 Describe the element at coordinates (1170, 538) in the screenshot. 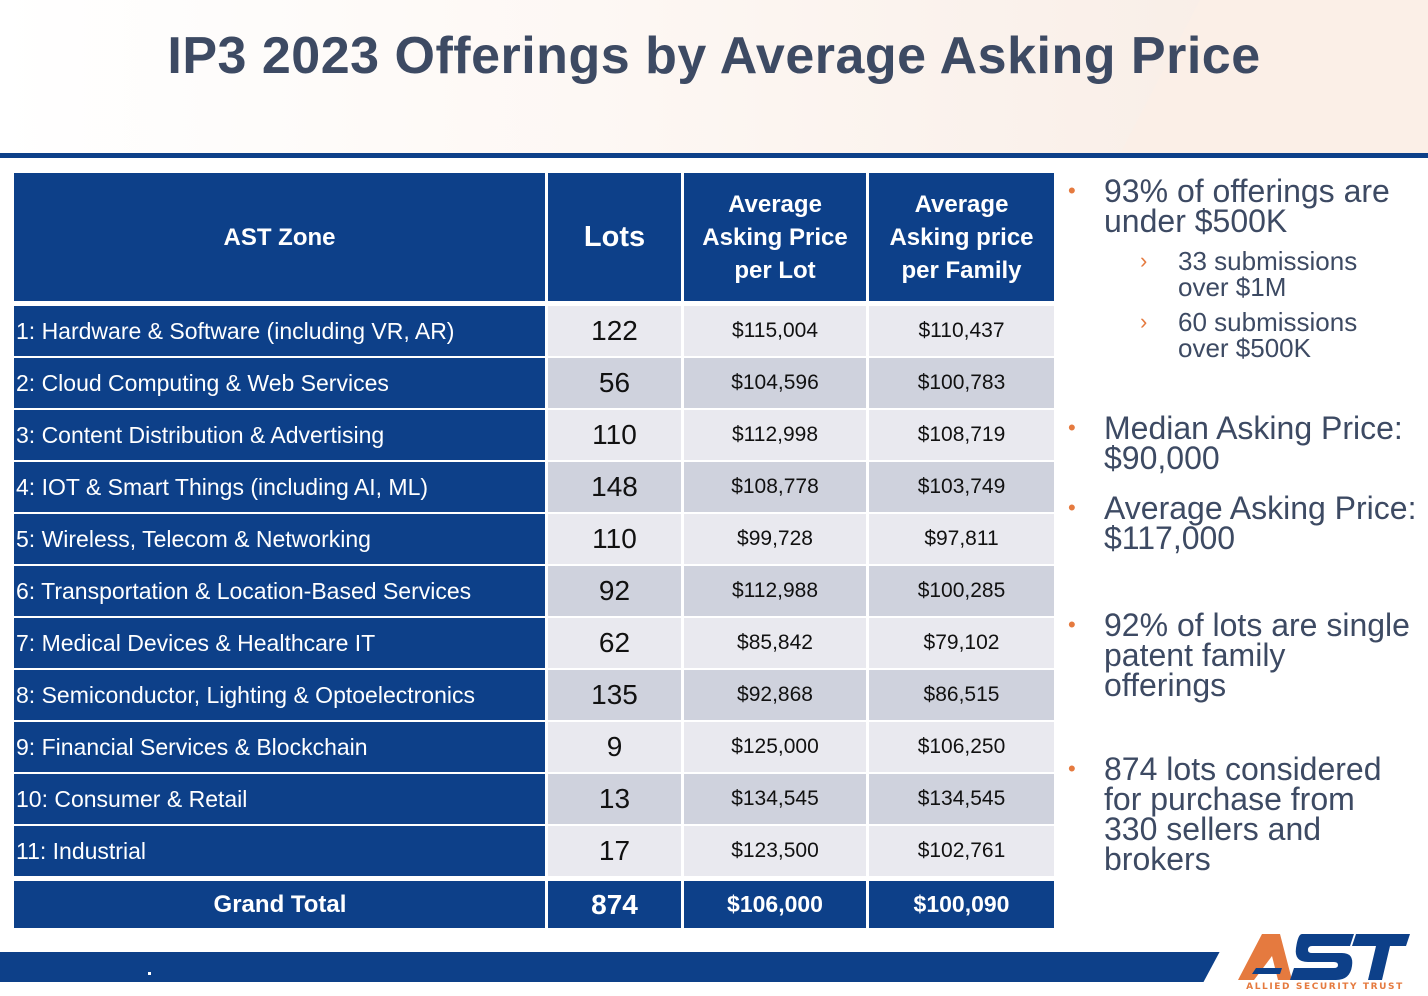

I see `bullet-line: $117,000` at that location.